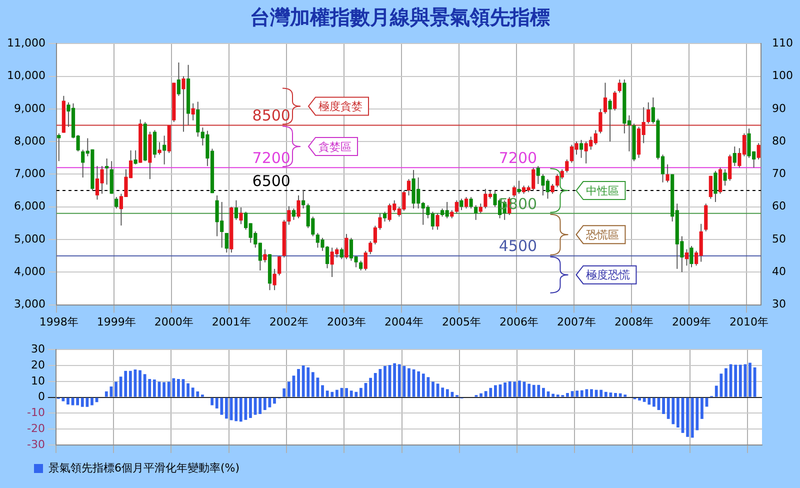 The image size is (800, 488). Describe the element at coordinates (36, 413) in the screenshot. I see `y-tick-label: -10` at that location.